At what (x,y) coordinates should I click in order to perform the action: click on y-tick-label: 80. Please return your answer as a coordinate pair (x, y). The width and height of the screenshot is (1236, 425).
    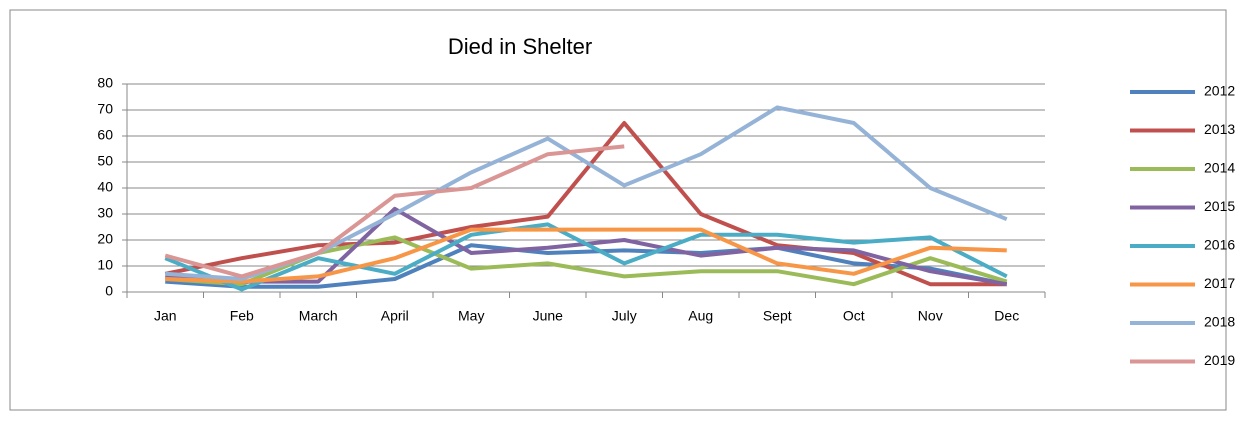
    Looking at the image, I should click on (105, 83).